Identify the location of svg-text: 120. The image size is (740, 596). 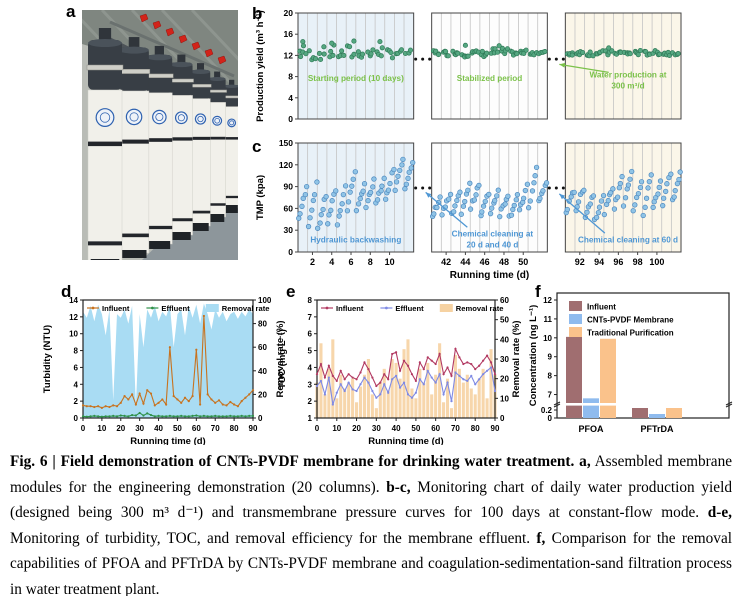
(286, 165).